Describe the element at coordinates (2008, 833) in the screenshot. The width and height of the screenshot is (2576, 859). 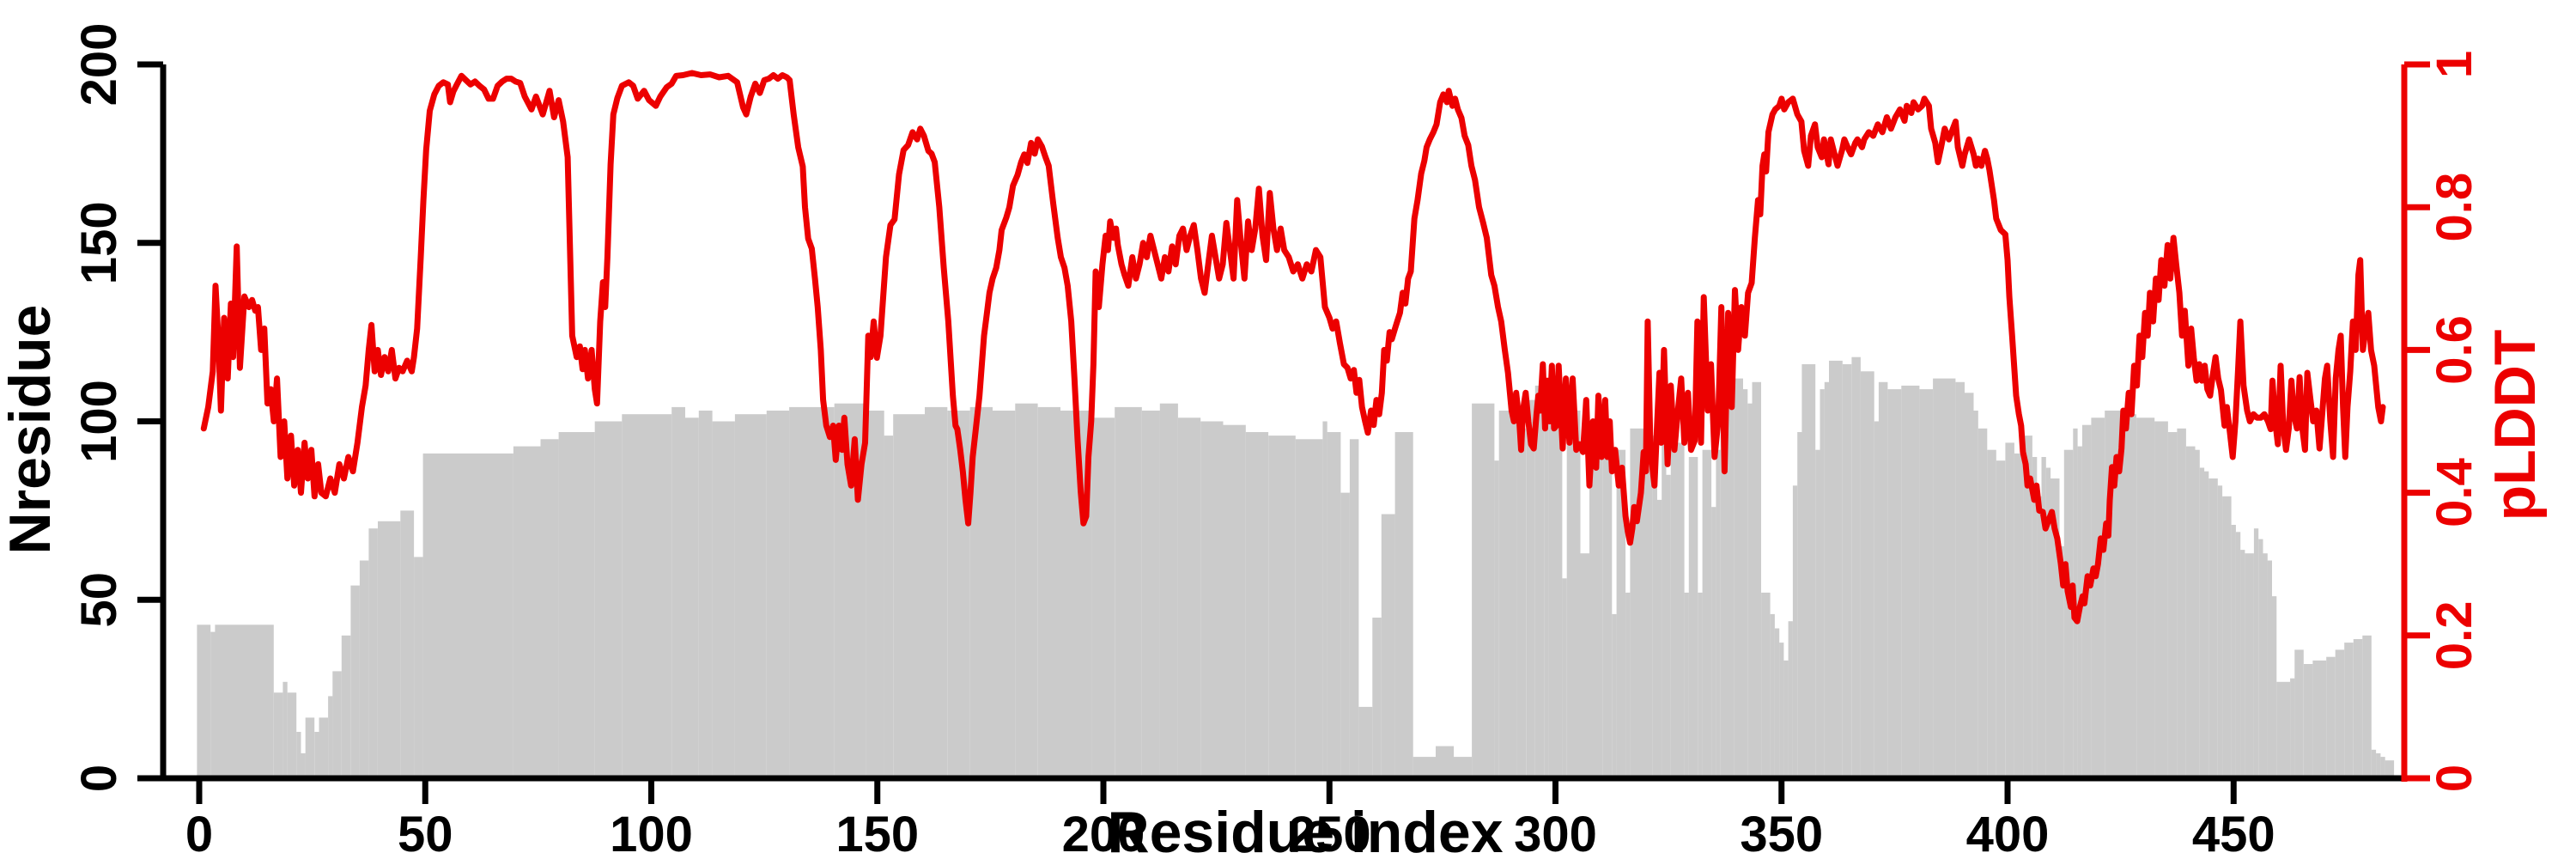
I see `x-axis-tick-label: 400` at that location.